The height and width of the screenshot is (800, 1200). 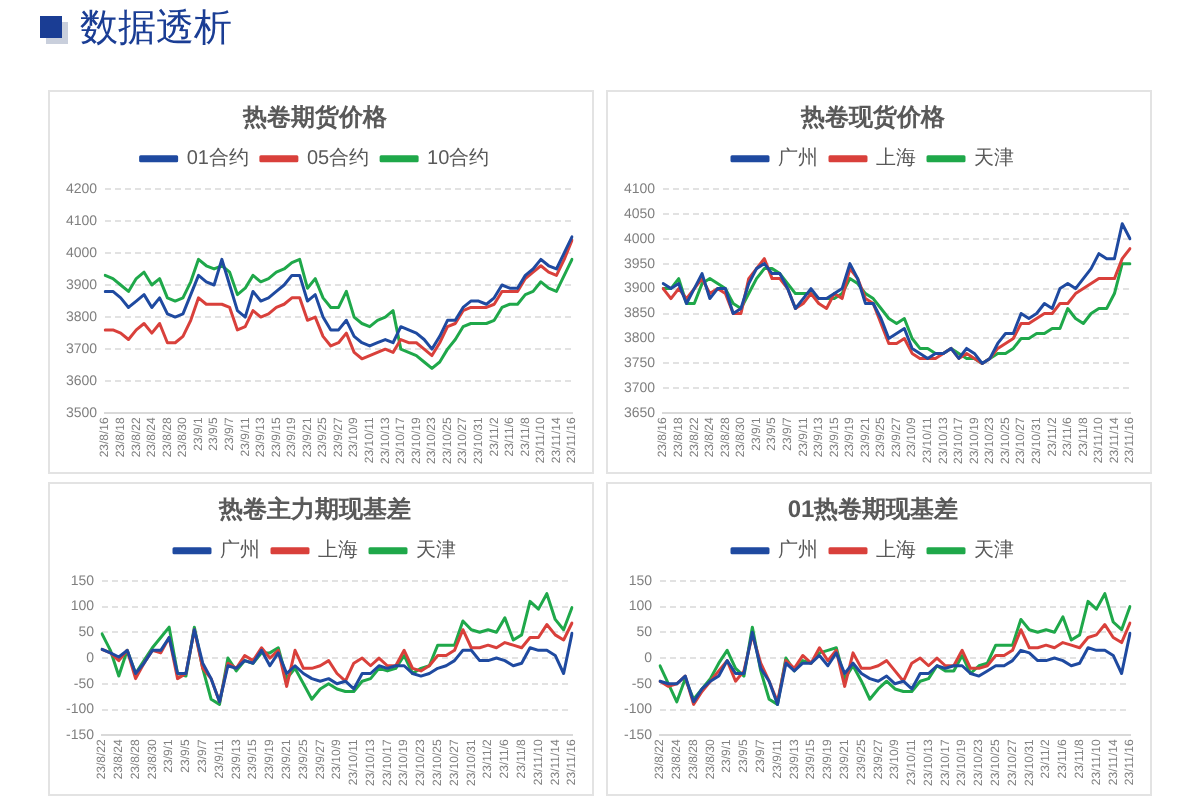 What do you see at coordinates (217, 158) in the screenshot?
I see `legend-label: 01合约` at bounding box center [217, 158].